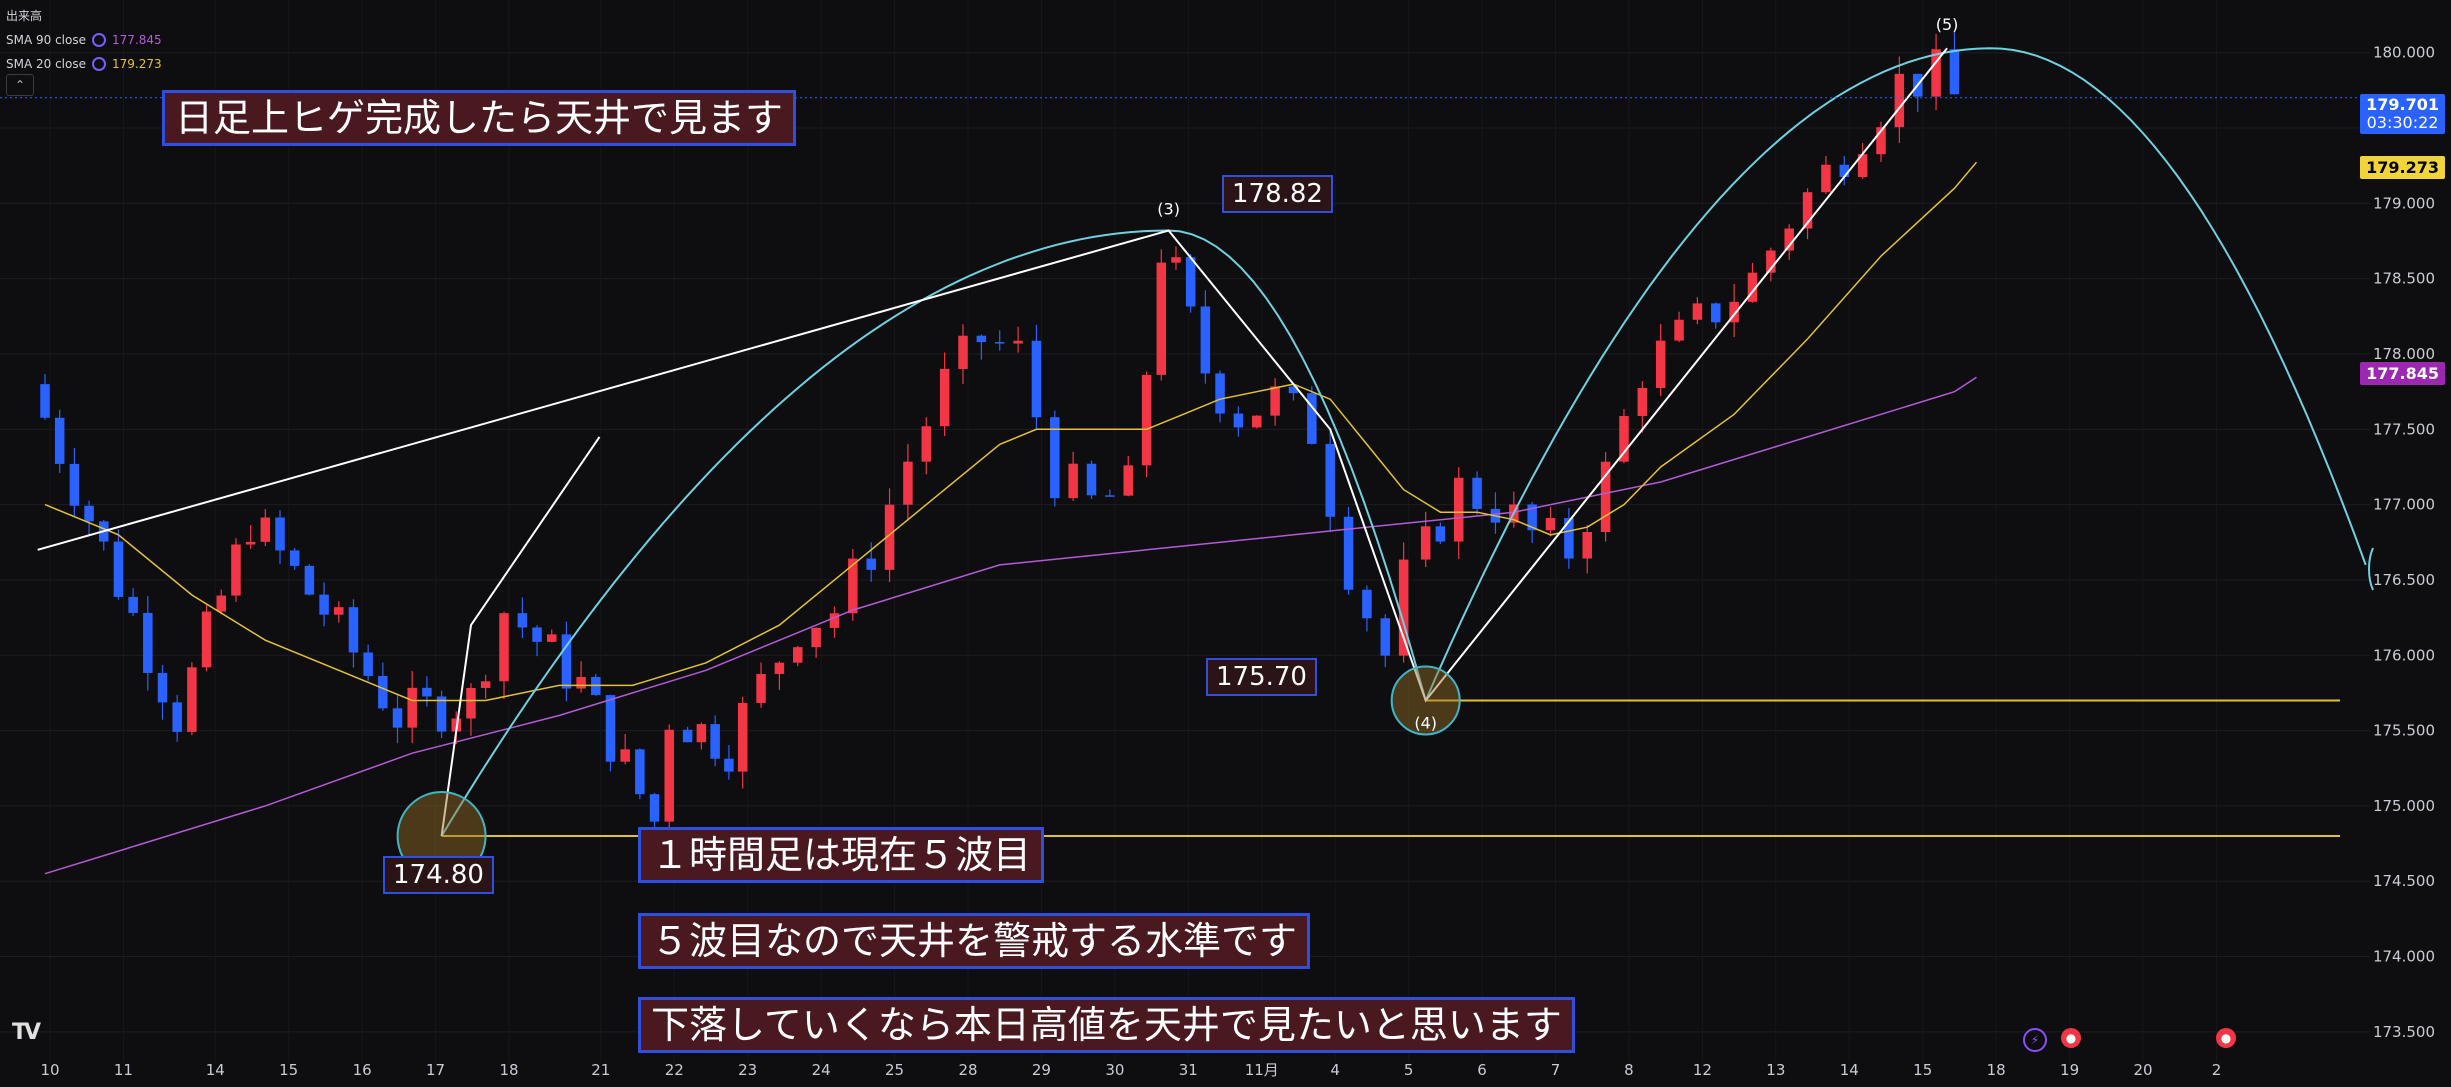  Describe the element at coordinates (438, 875) in the screenshot. I see `label-low-start: 174.80` at that location.